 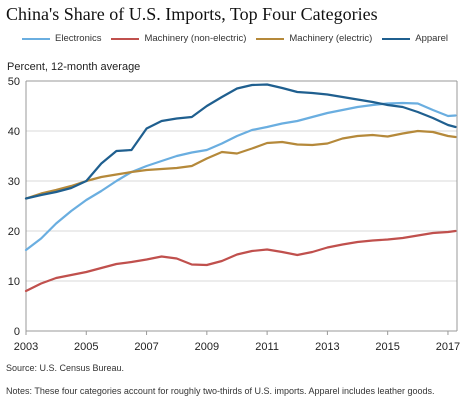 What do you see at coordinates (146, 347) in the screenshot?
I see `x-tick-label: 2007` at bounding box center [146, 347].